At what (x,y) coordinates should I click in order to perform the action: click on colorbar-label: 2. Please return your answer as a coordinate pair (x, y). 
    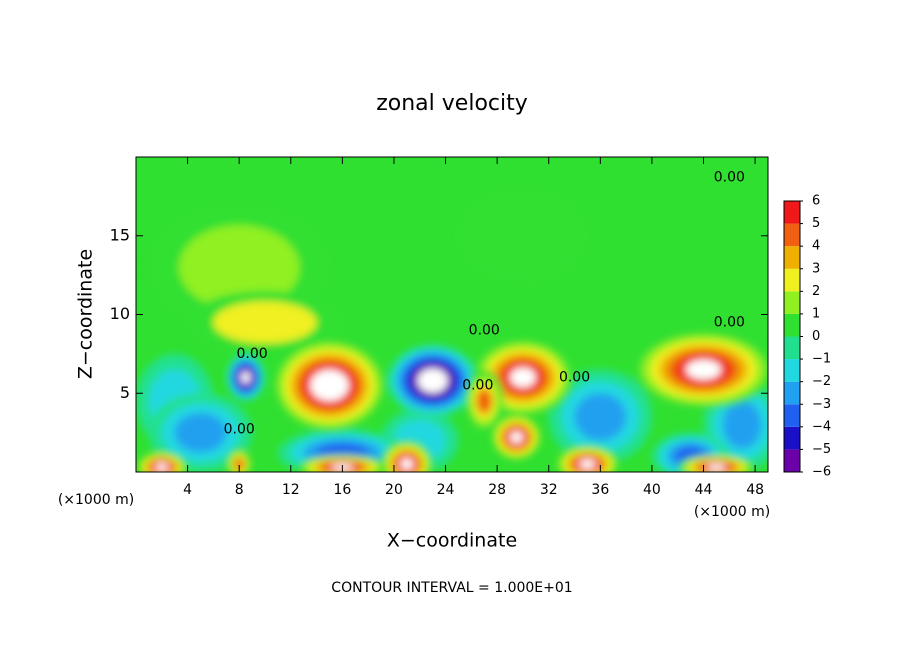
    Looking at the image, I should click on (816, 291).